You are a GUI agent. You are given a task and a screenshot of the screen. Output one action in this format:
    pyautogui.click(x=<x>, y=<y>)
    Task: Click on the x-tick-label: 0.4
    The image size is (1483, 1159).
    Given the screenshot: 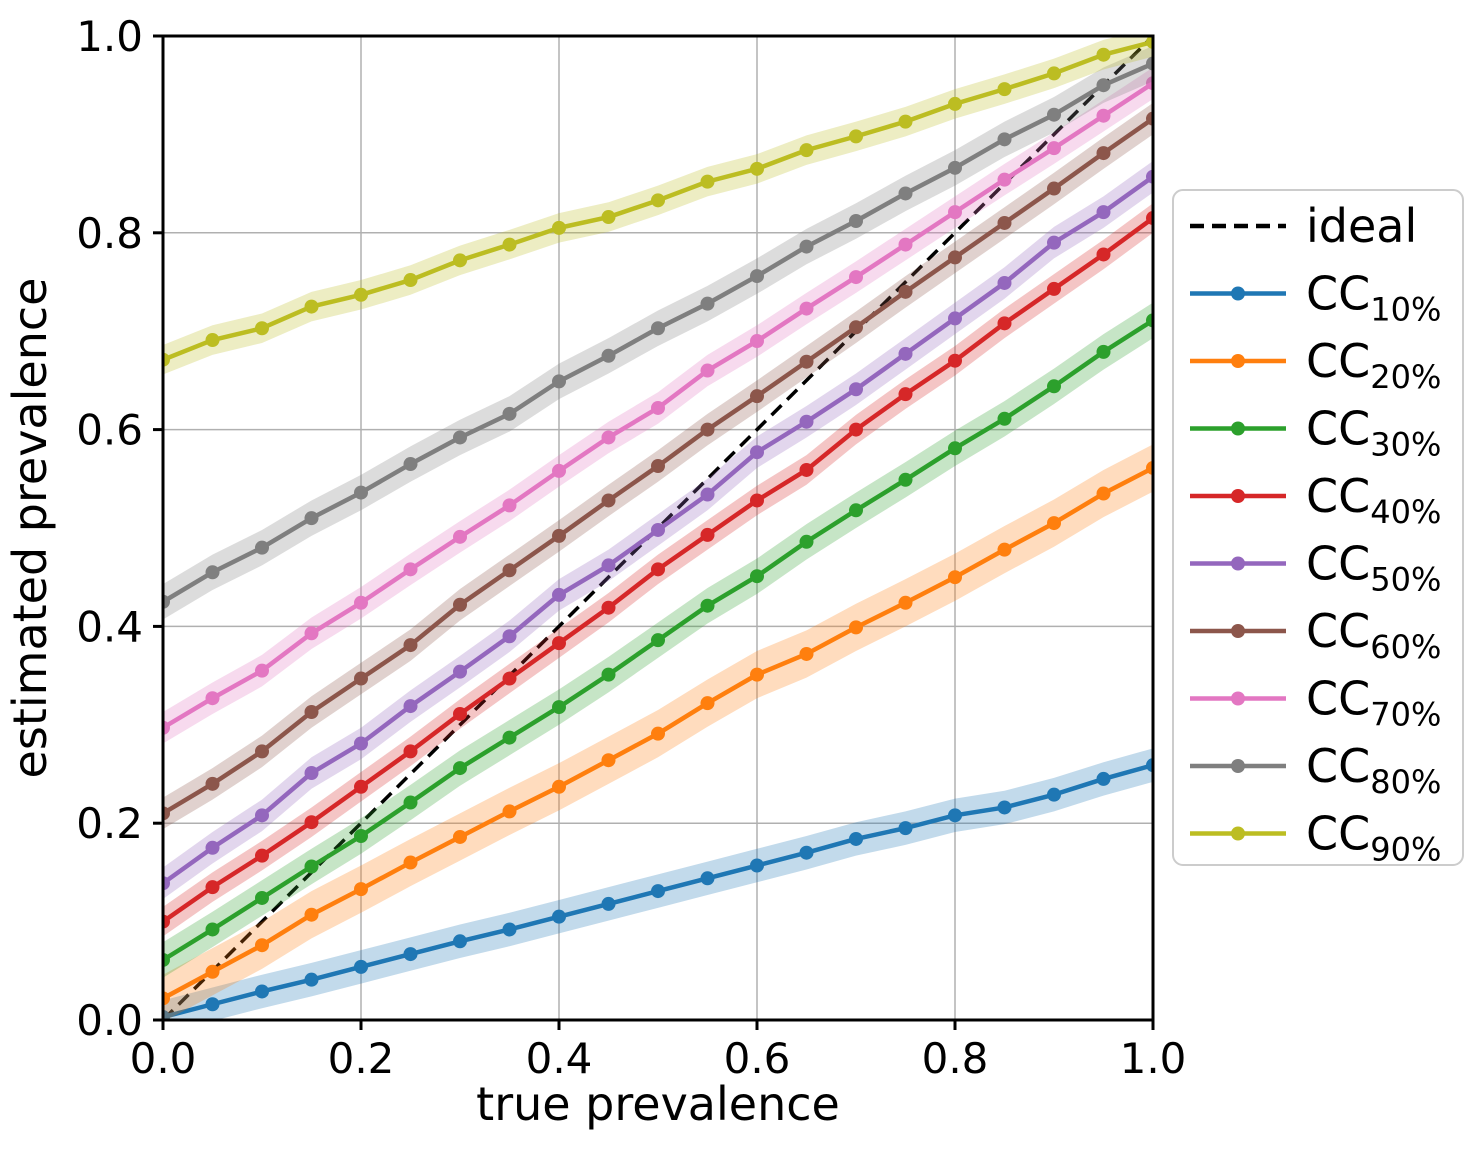 What is the action you would take?
    pyautogui.click(x=559, y=1058)
    